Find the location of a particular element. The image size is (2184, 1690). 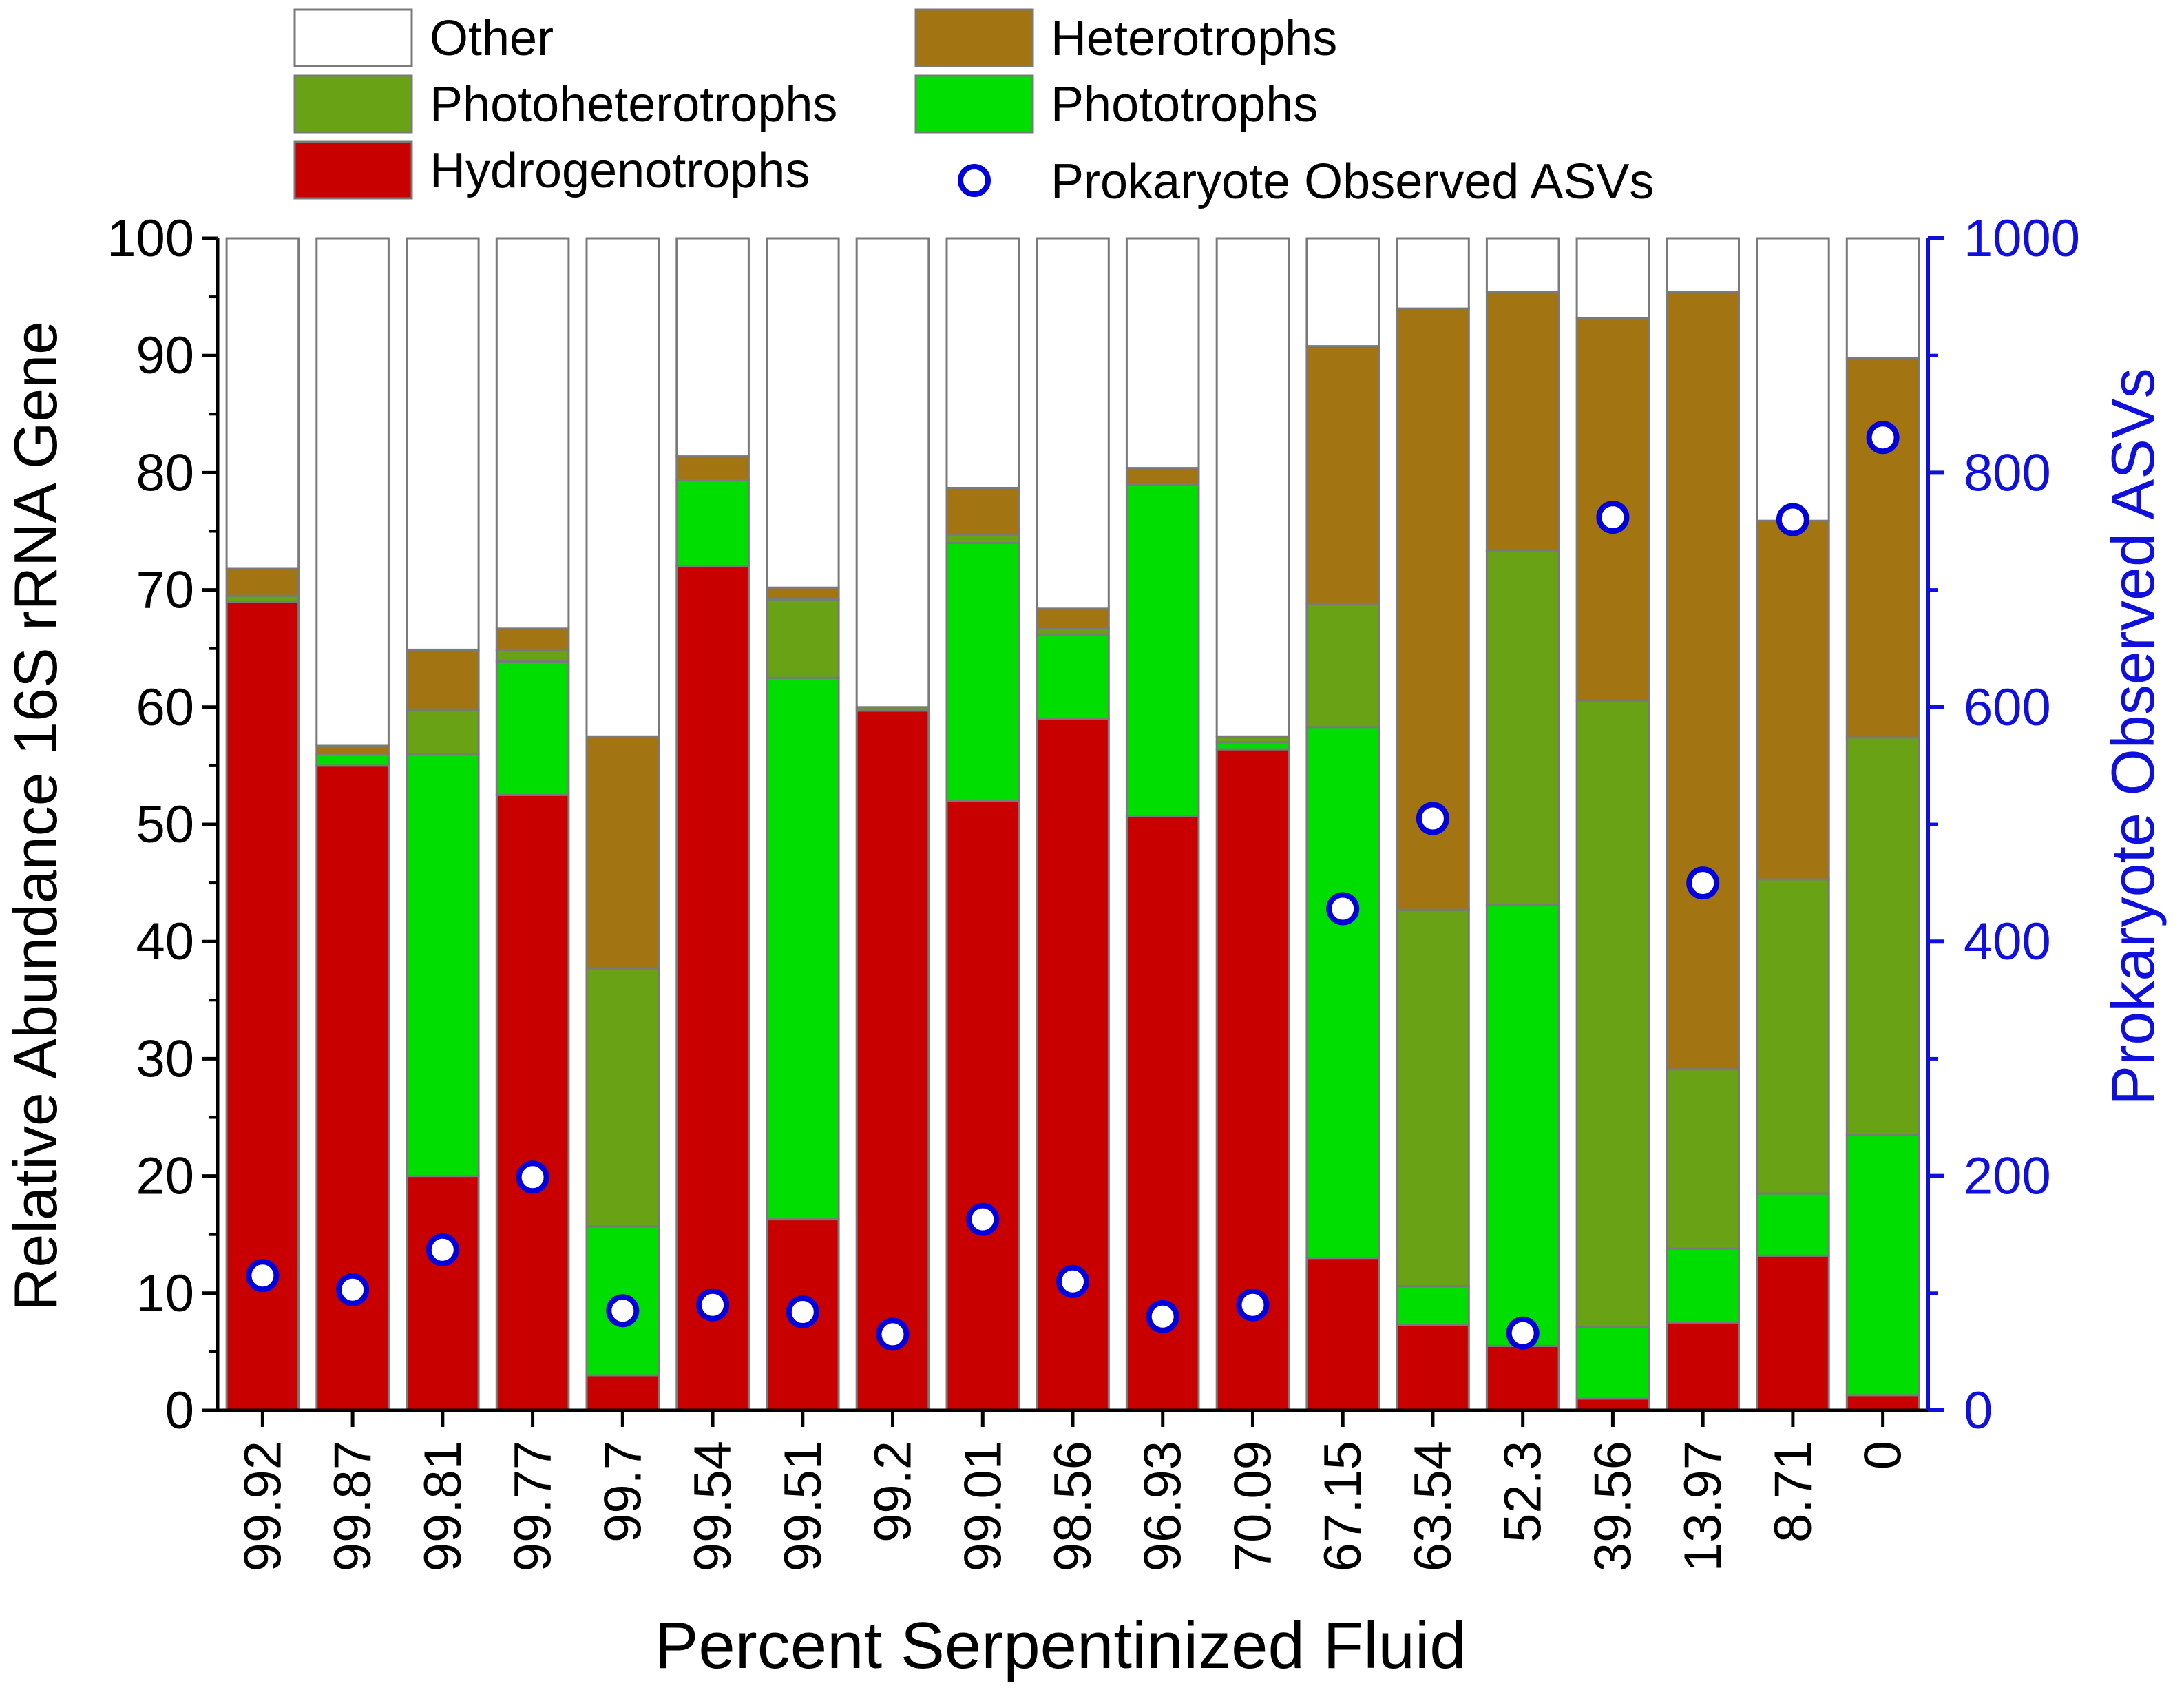

legend-label-phototrophs: Phototrophs is located at coordinates (1184, 104).